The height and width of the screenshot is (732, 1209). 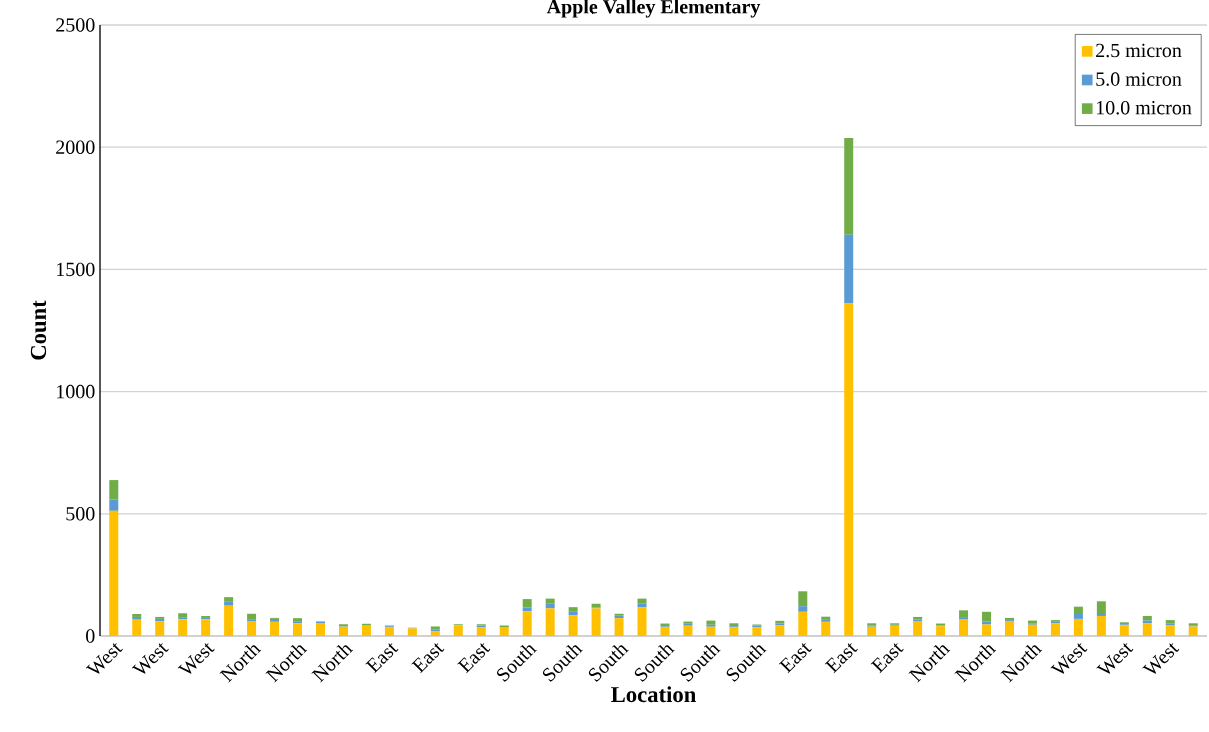 What do you see at coordinates (76, 391) in the screenshot?
I see `y-tick-label: 1000` at bounding box center [76, 391].